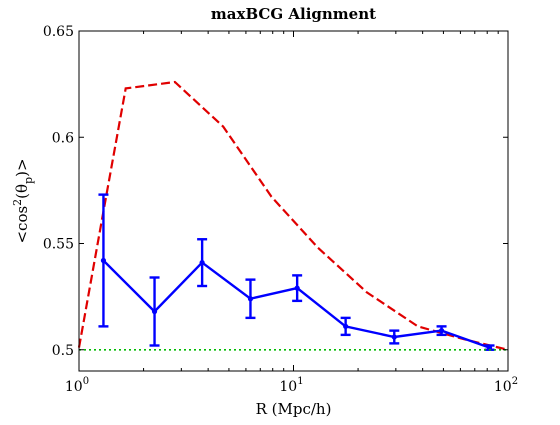  Describe the element at coordinates (58, 32) in the screenshot. I see `y-tick-label: 0.65` at that location.